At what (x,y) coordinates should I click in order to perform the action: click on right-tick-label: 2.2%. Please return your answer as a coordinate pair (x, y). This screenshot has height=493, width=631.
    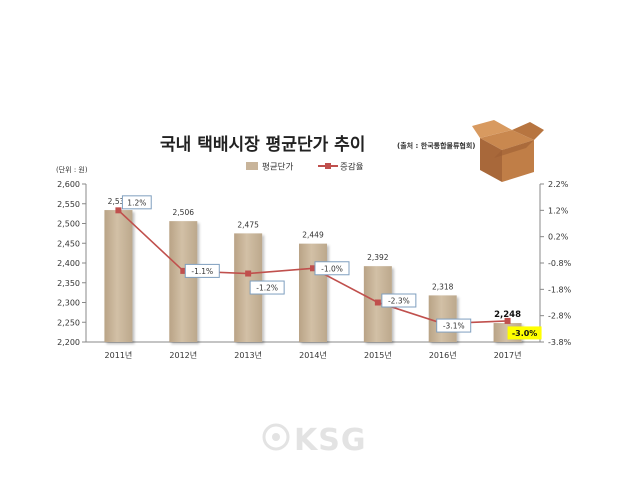
    Looking at the image, I should click on (558, 184).